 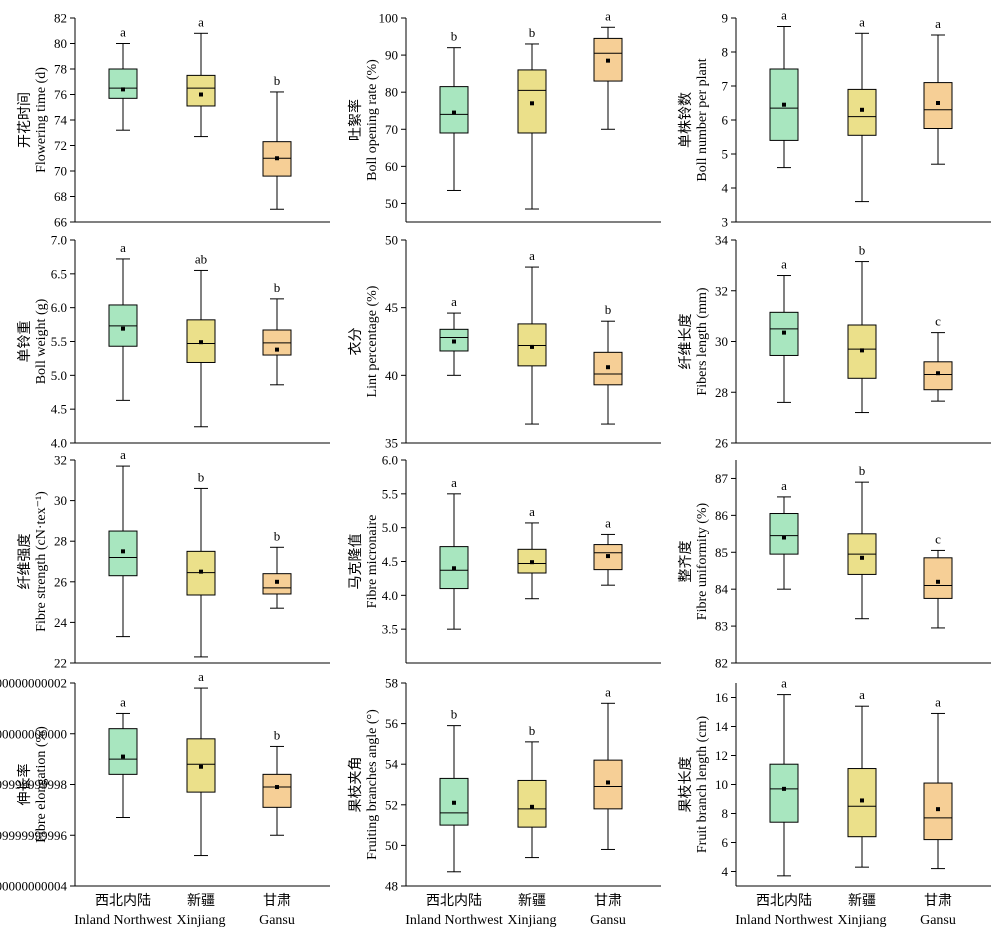 What do you see at coordinates (721, 290) in the screenshot?
I see `y-tick-label: 32` at bounding box center [721, 290].